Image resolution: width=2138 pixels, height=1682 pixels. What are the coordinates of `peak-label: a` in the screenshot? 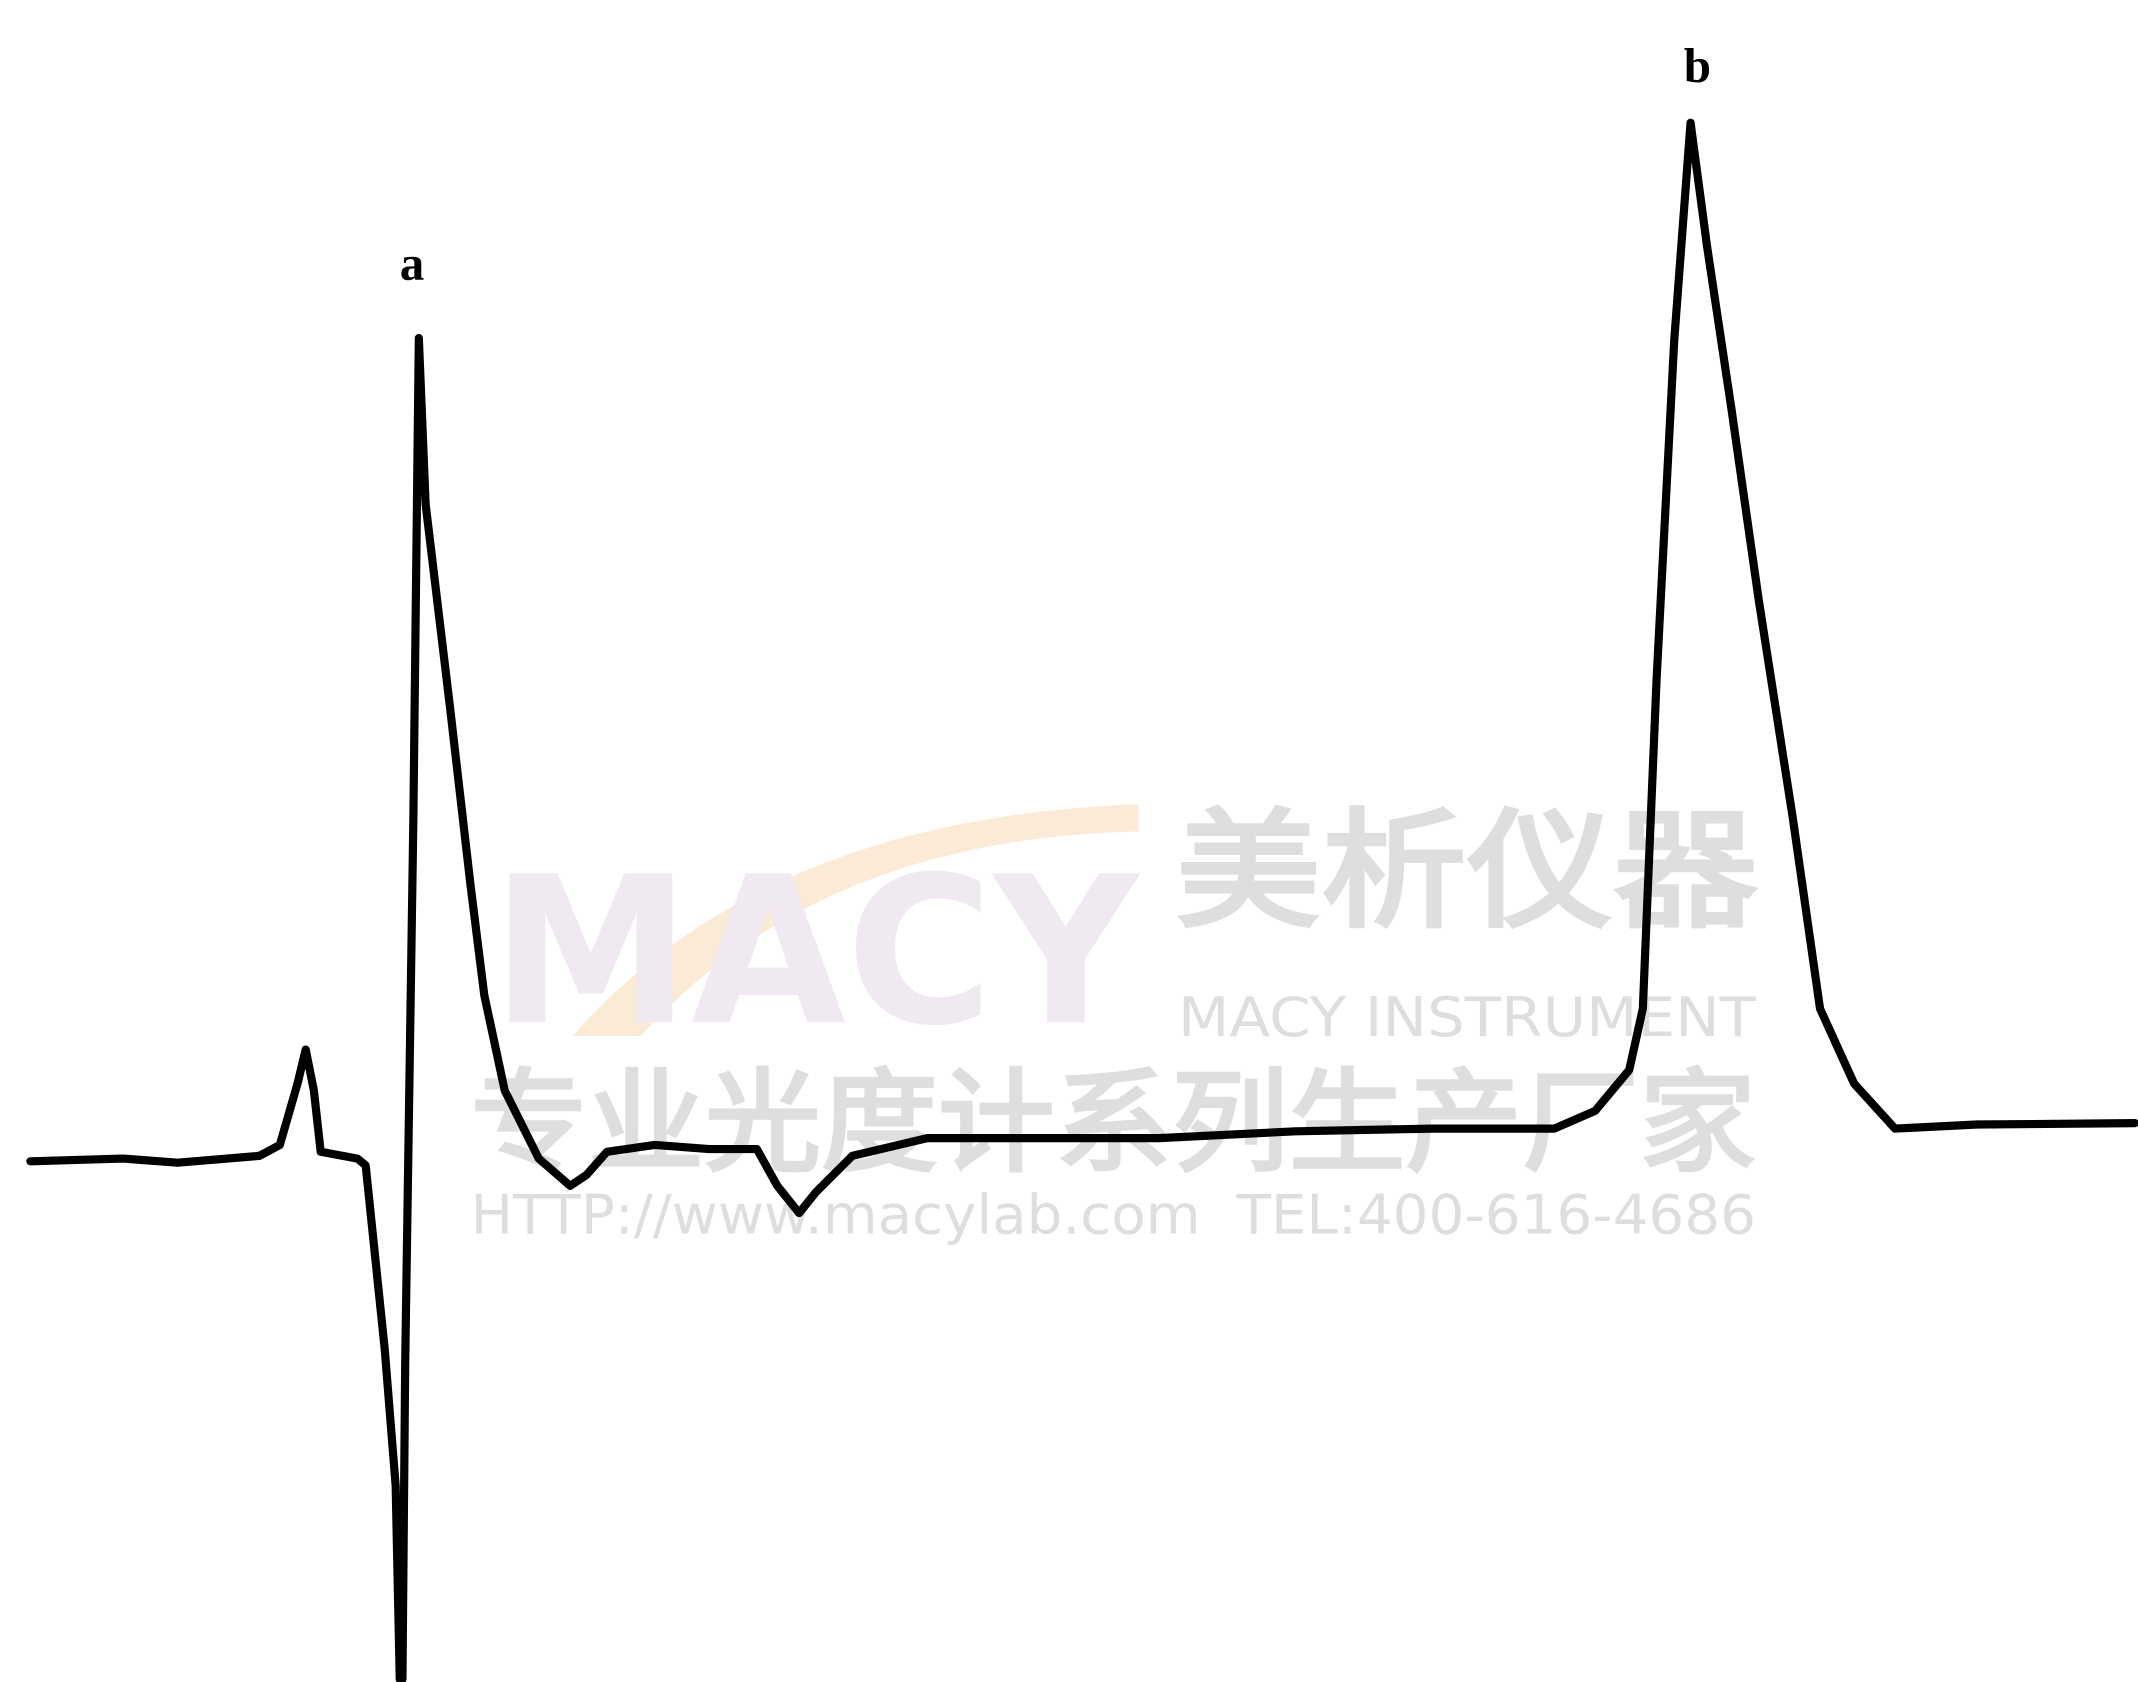 It's located at (412, 262).